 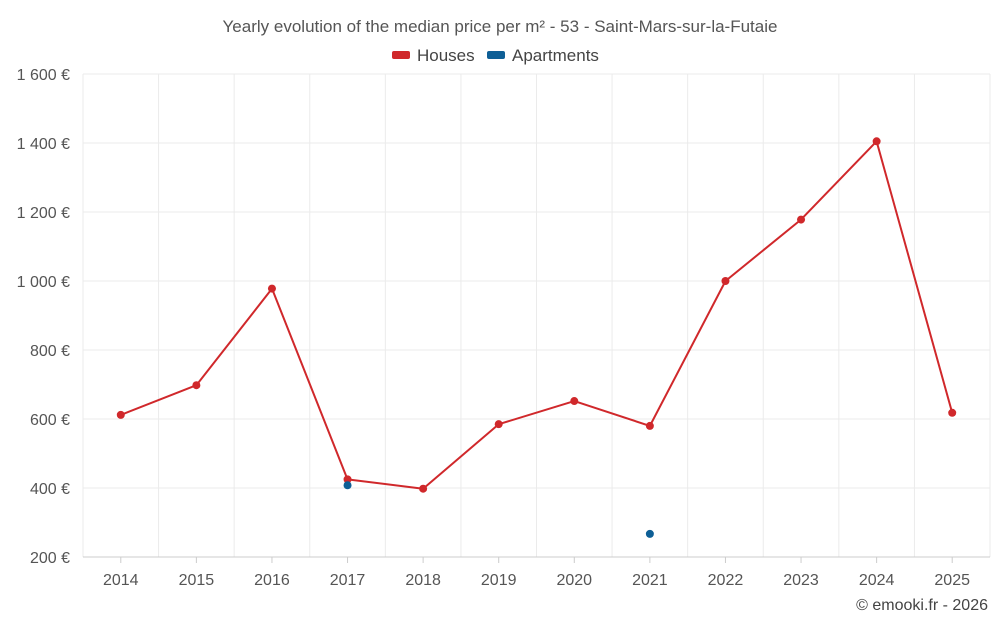 What do you see at coordinates (423, 580) in the screenshot?
I see `x-tick-label: 2018` at bounding box center [423, 580].